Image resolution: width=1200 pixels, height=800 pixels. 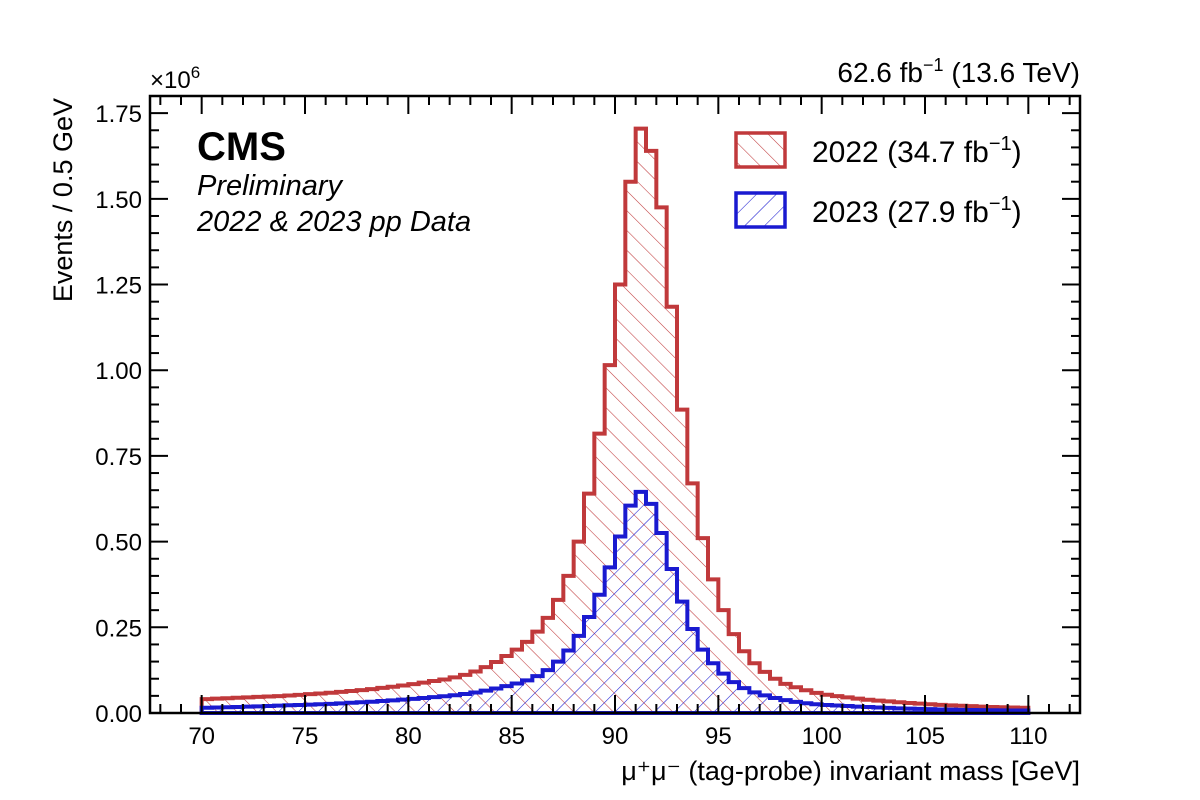 What do you see at coordinates (118, 543) in the screenshot?
I see `y-tick-label: 0.50` at bounding box center [118, 543].